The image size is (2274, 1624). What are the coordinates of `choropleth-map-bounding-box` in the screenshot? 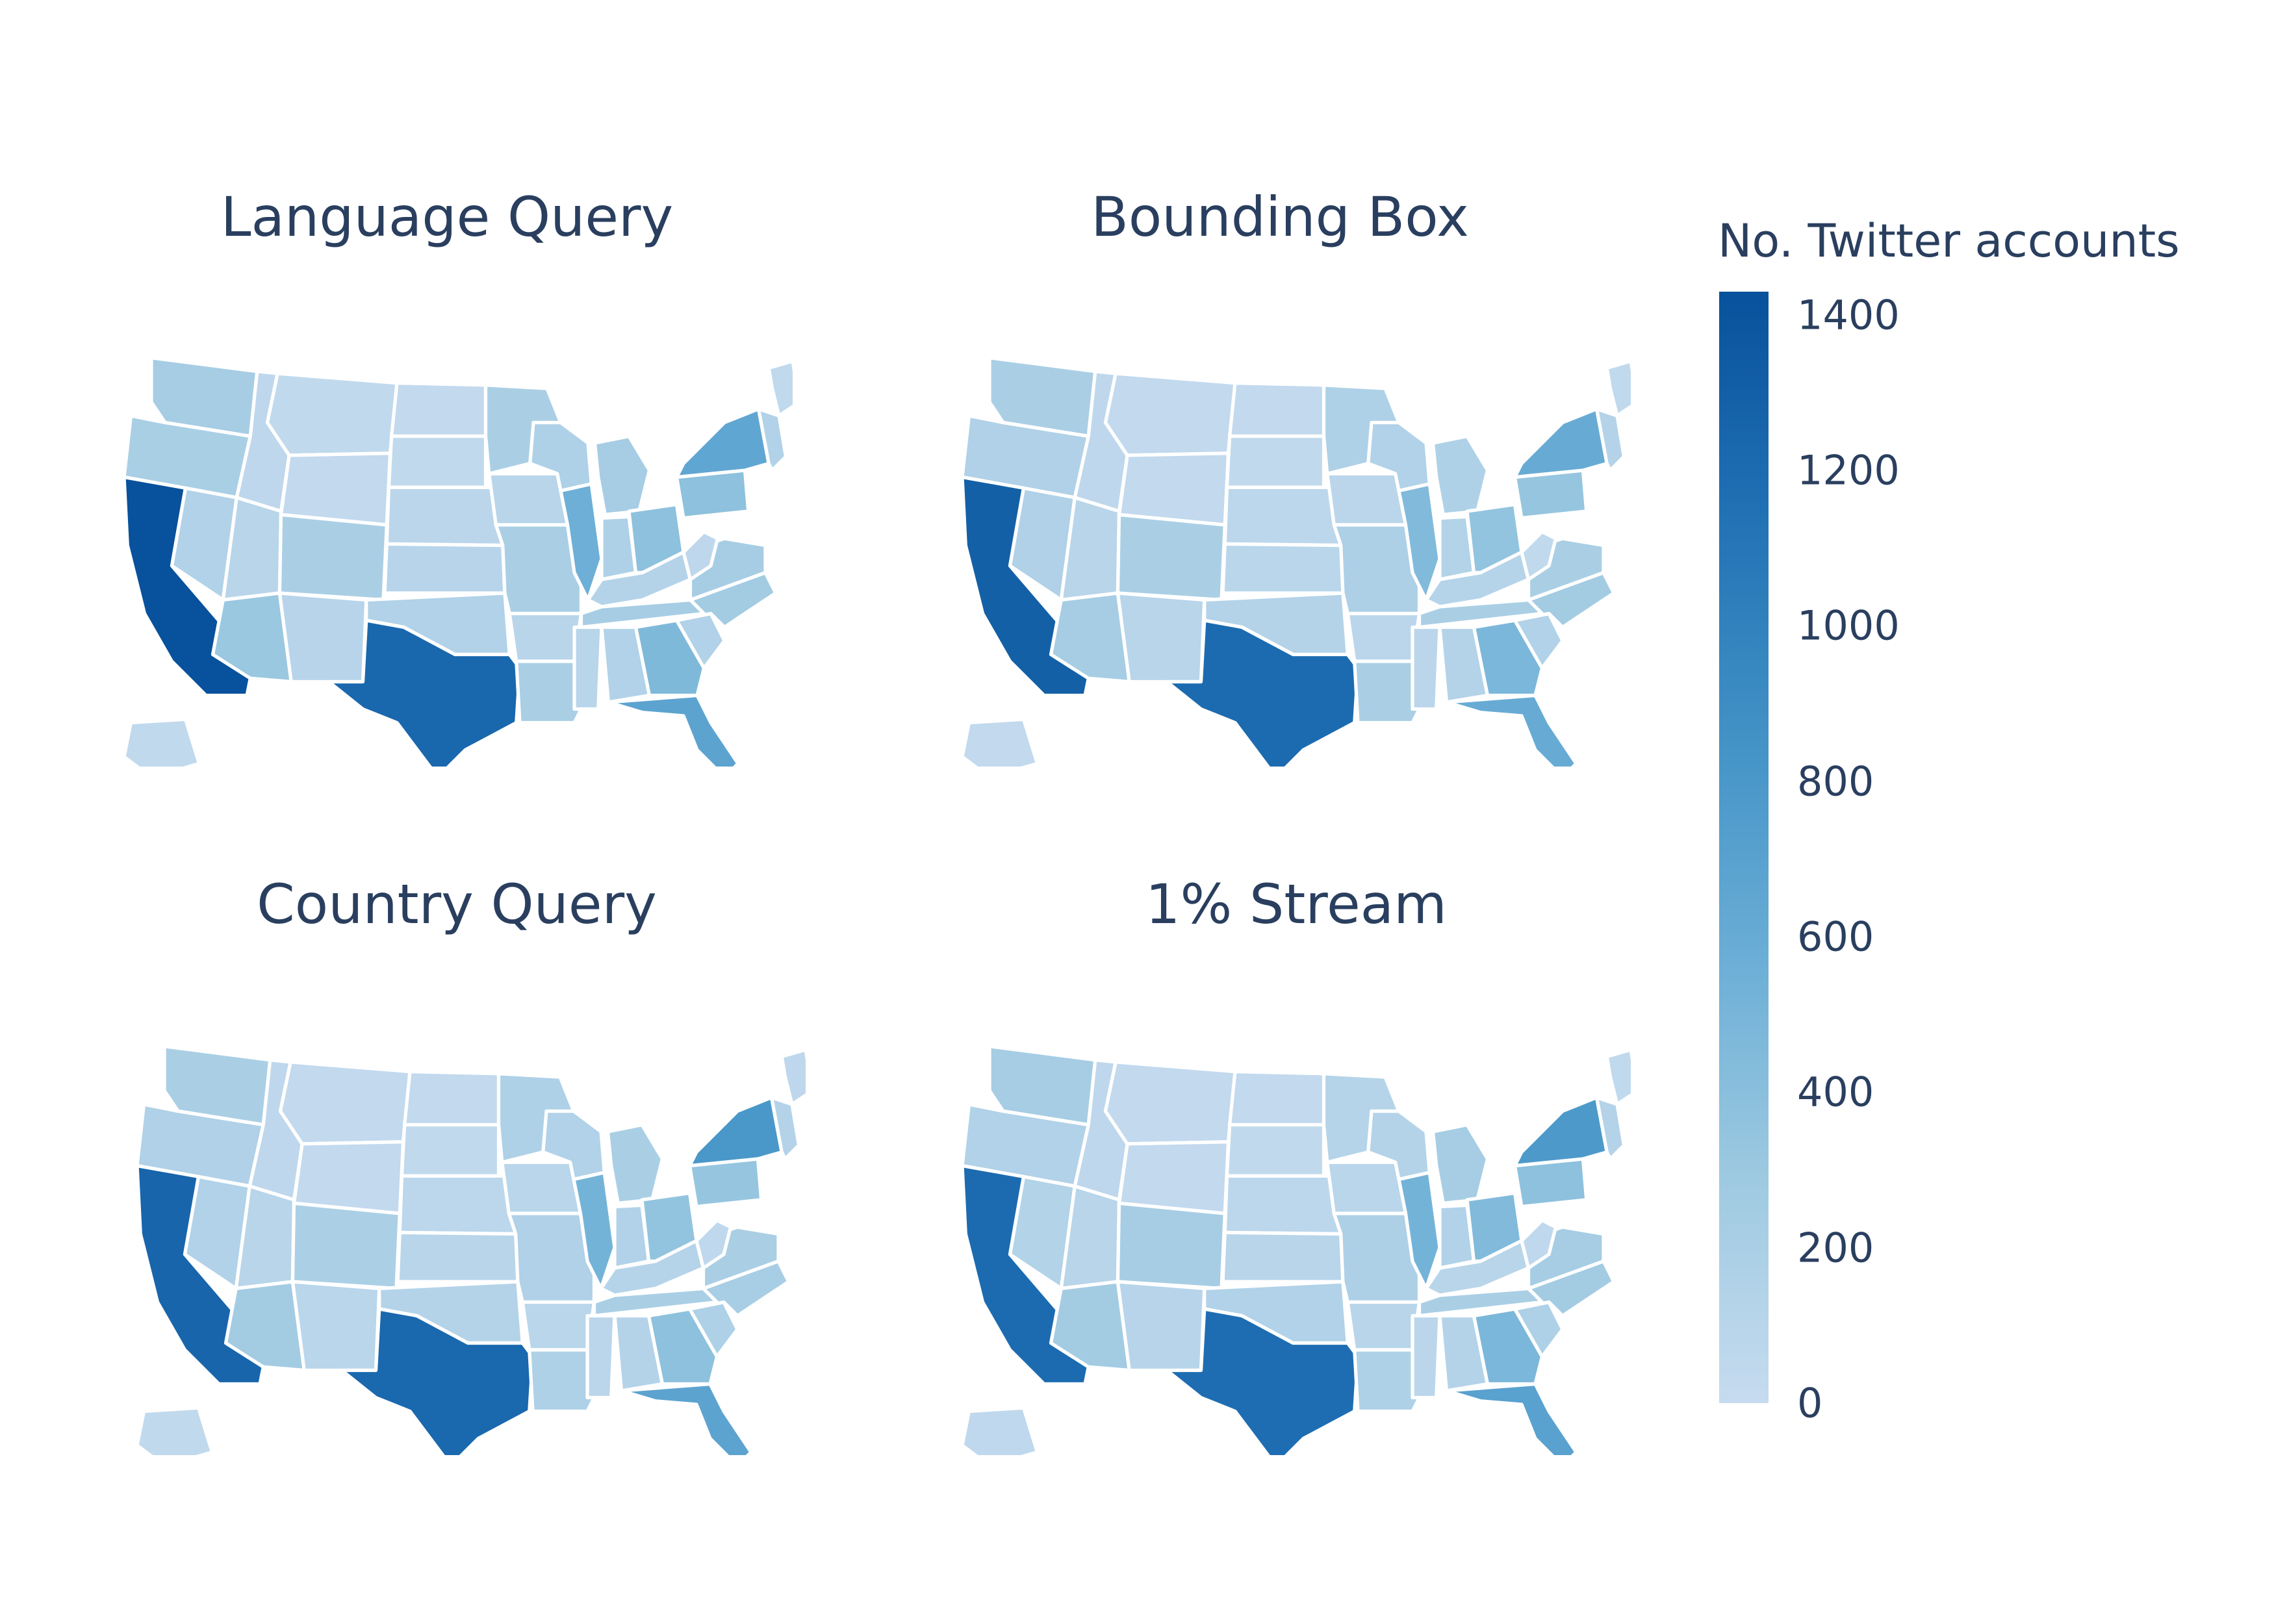 It's located at (1295, 561).